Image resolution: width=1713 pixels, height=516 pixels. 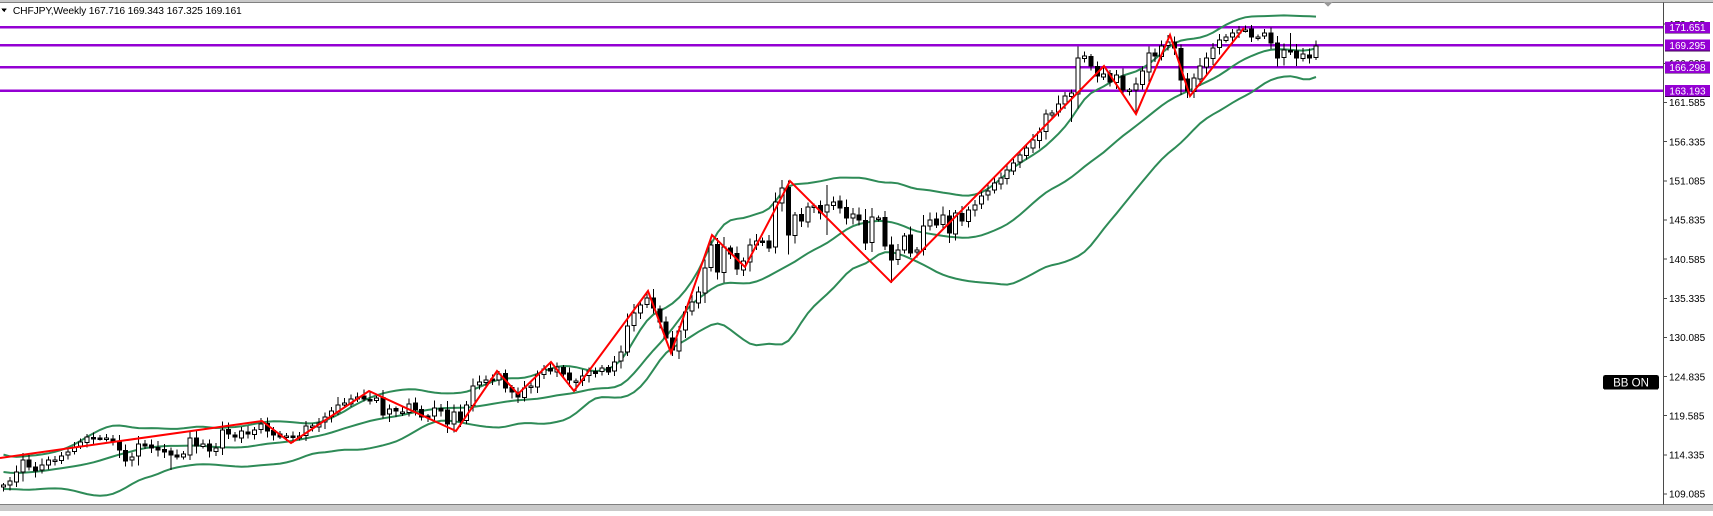 What do you see at coordinates (1687, 182) in the screenshot?
I see `svg-text: 151.085` at bounding box center [1687, 182].